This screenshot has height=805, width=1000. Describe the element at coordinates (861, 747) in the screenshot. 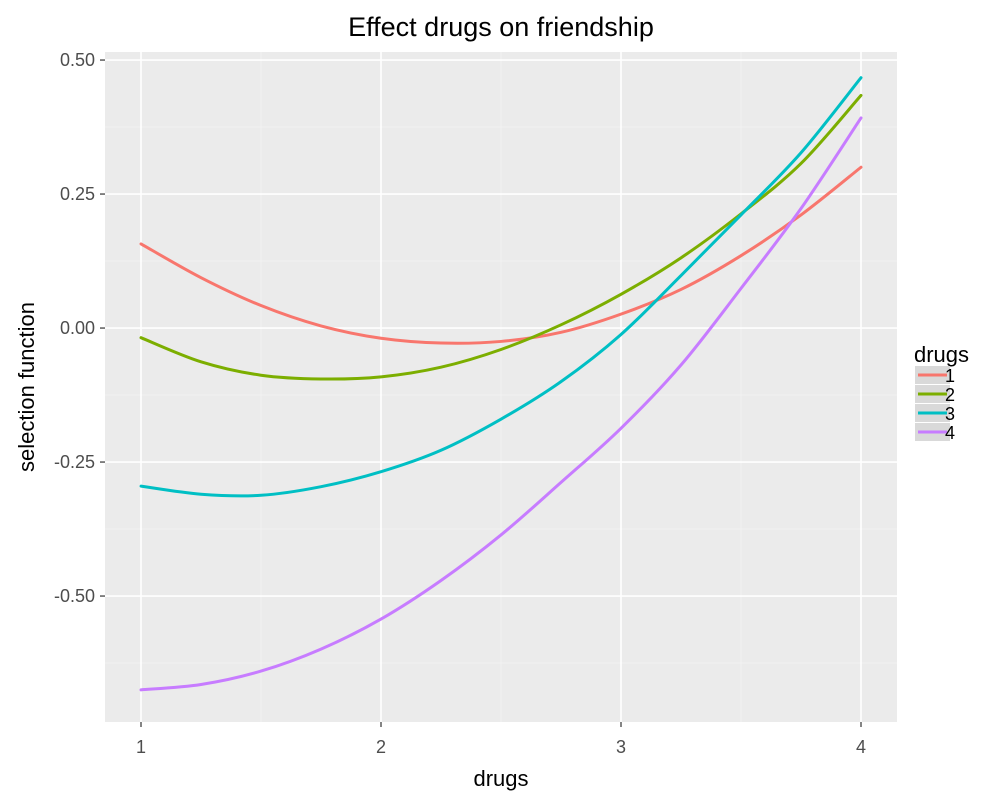

I see `x-tick-label: 4` at that location.